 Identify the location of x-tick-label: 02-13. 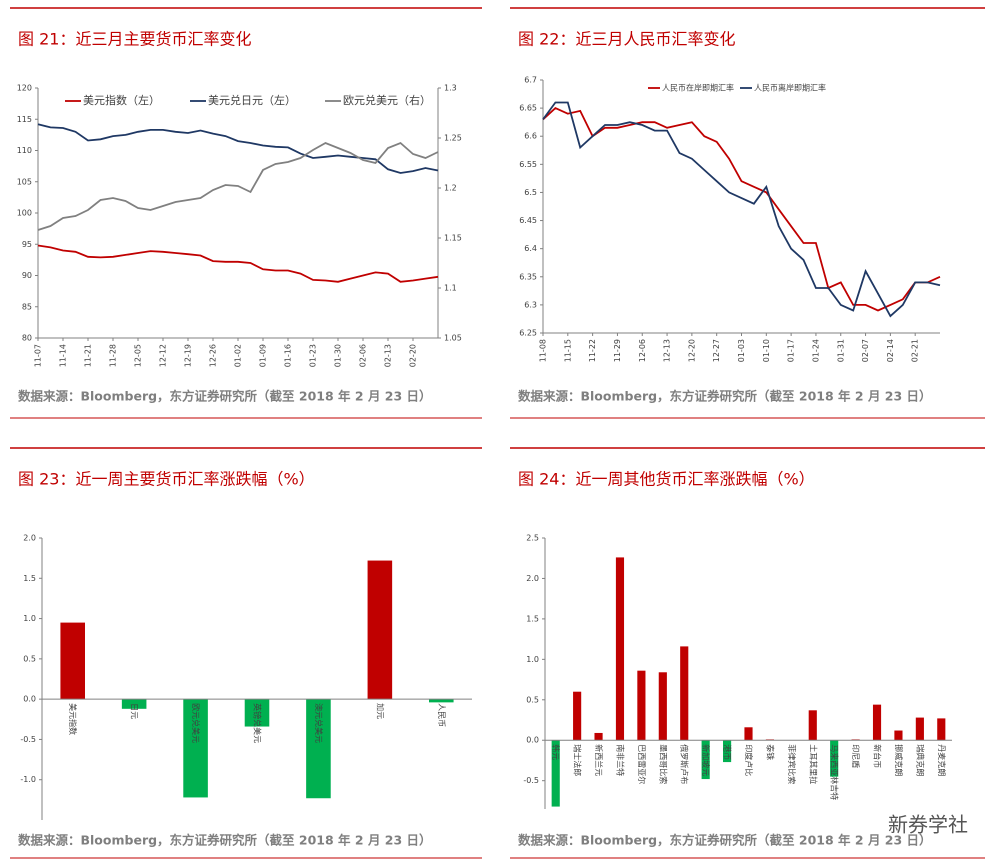
(388, 355).